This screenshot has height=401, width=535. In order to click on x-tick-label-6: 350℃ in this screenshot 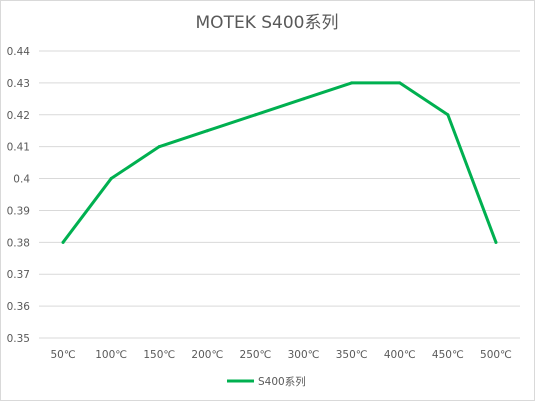, I will do `click(352, 355)`.